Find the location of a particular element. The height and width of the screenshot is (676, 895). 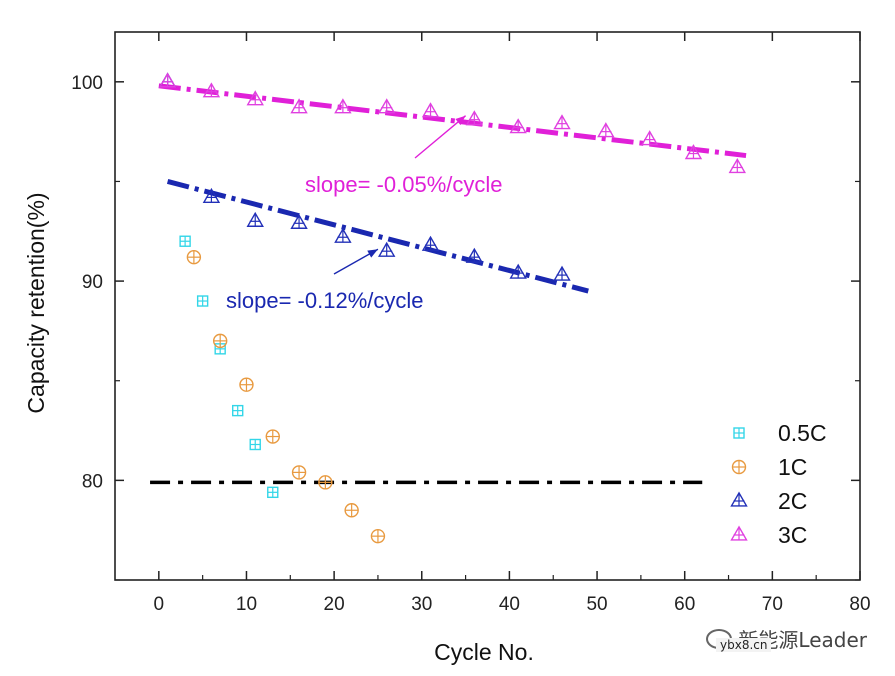

point-0.5C-0 is located at coordinates (185, 241).